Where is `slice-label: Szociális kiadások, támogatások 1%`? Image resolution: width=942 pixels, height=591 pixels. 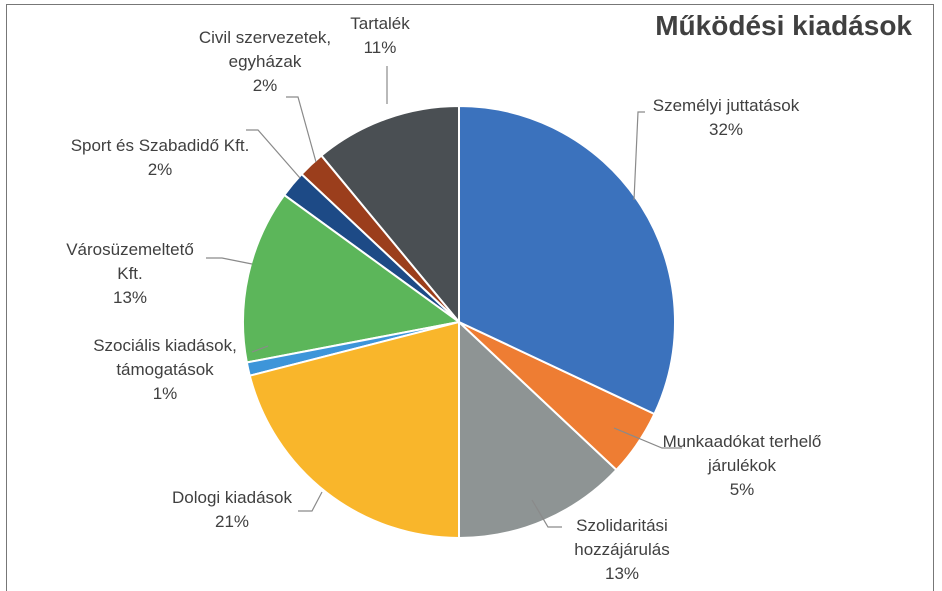 slice-label: Szociális kiadások, támogatások 1% is located at coordinates (165, 370).